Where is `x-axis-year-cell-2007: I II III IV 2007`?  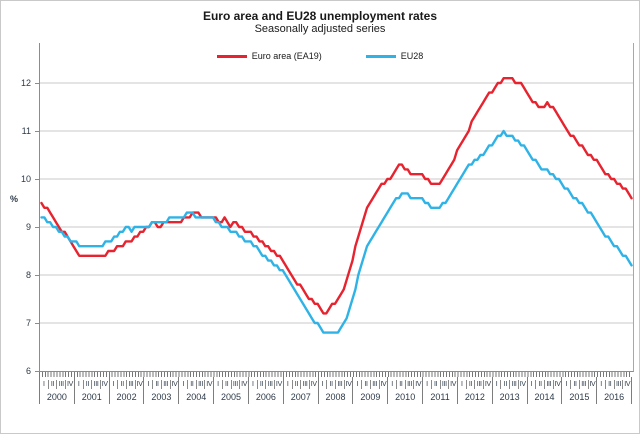
x-axis-year-cell-2007: I II III IV 2007 is located at coordinates (300, 390).